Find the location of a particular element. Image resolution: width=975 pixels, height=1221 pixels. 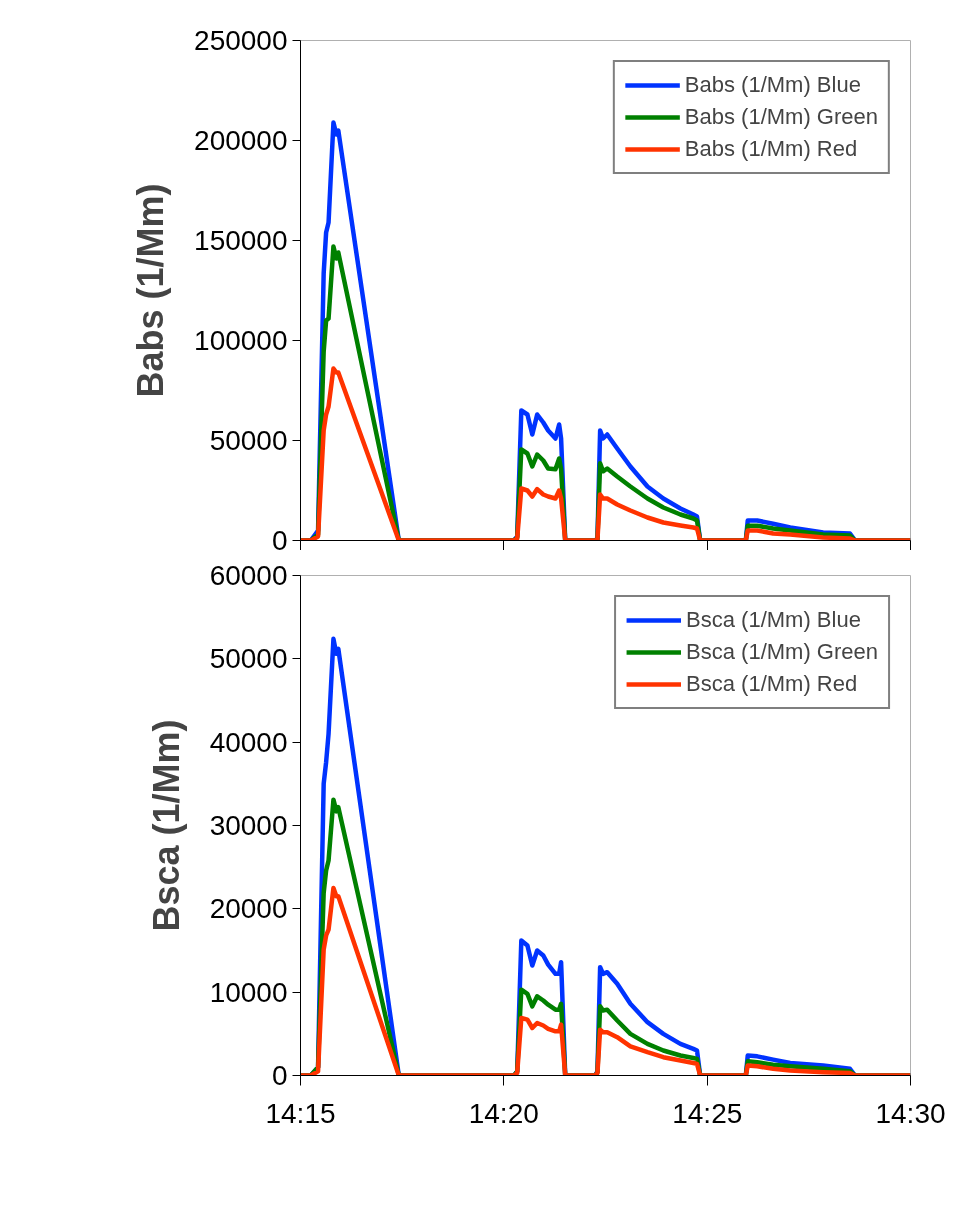

y-tick-label: 40000 is located at coordinates (248, 742).